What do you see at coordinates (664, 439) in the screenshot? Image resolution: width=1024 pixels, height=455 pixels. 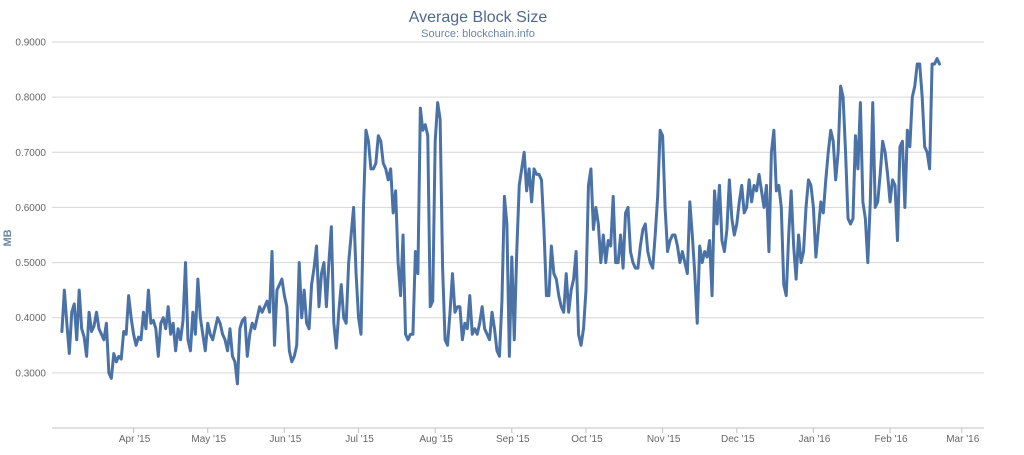 I see `x-tick-label: Nov '15` at bounding box center [664, 439].